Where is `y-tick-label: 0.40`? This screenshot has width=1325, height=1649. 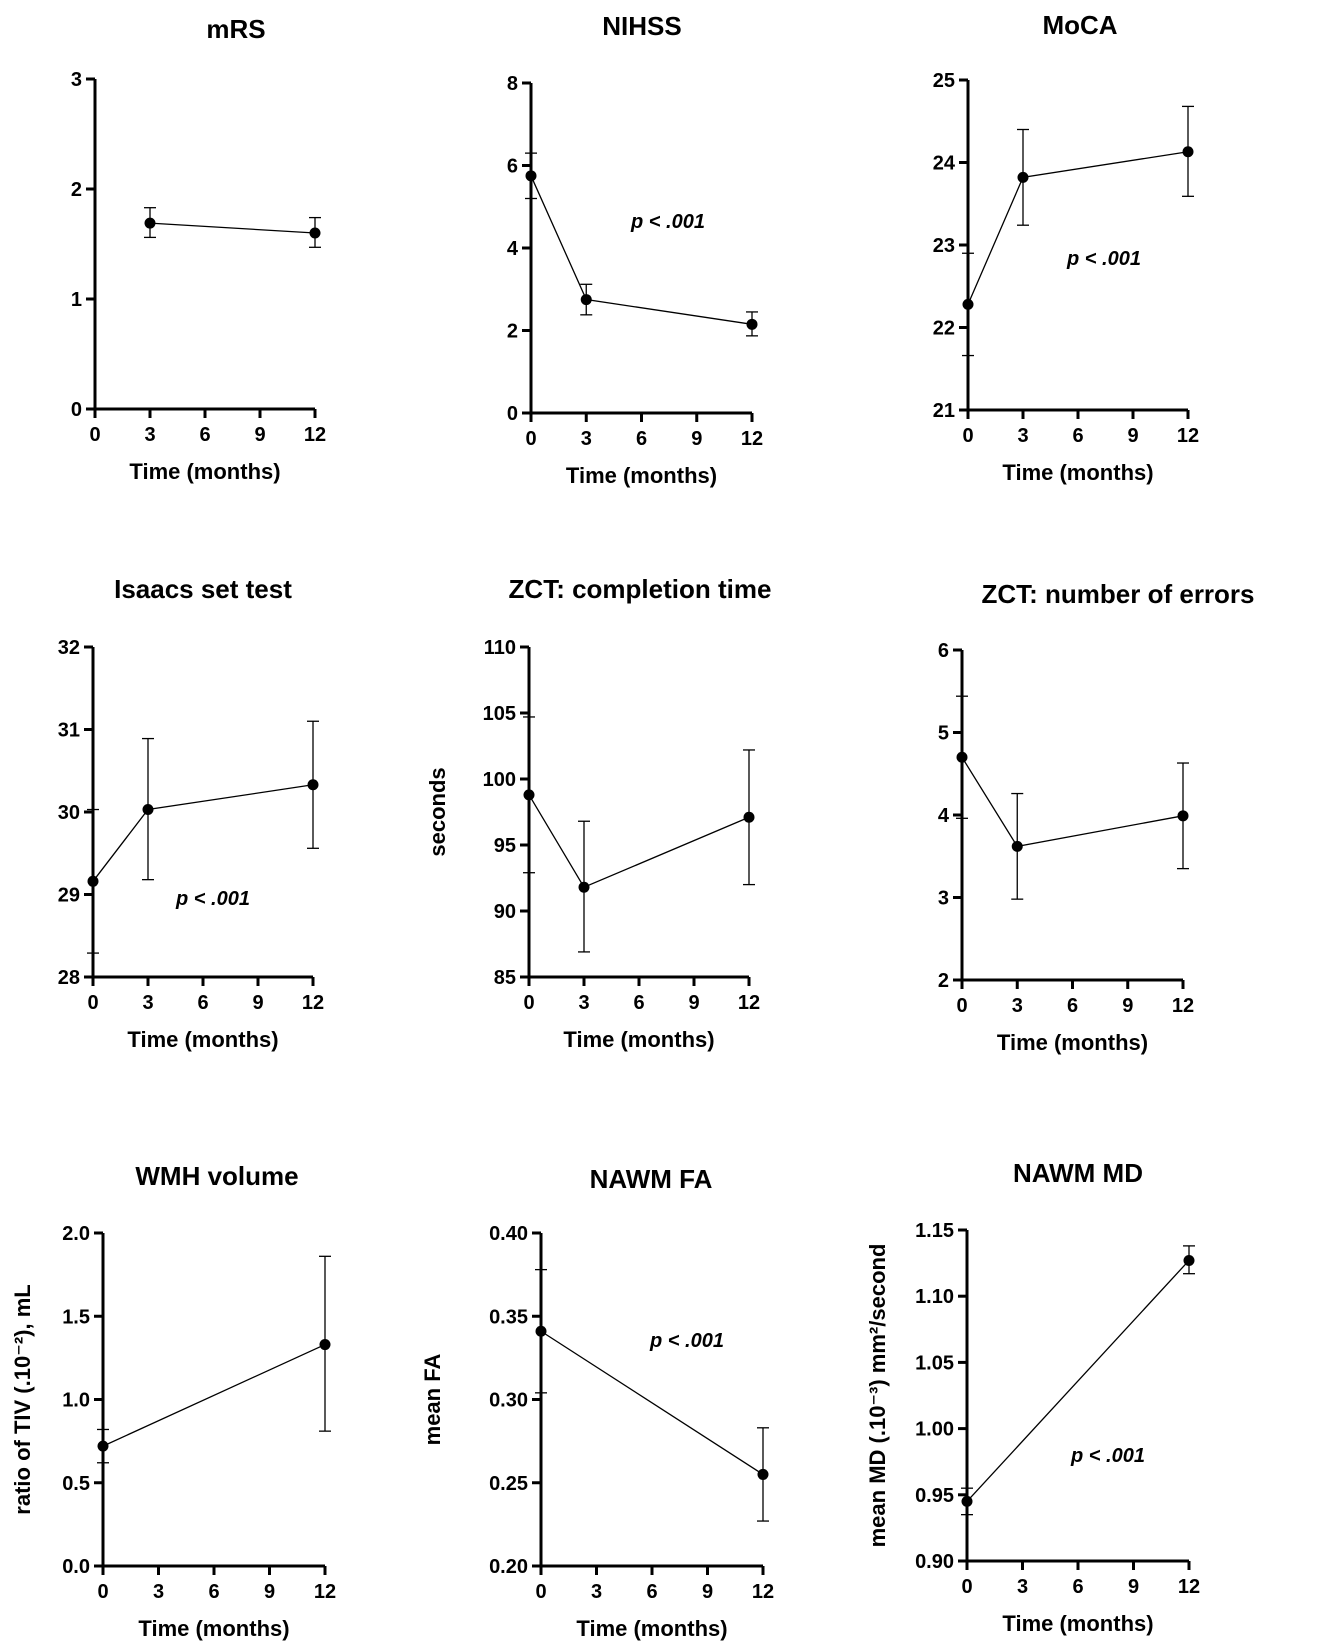
y-tick-label: 0.40 is located at coordinates (508, 1234).